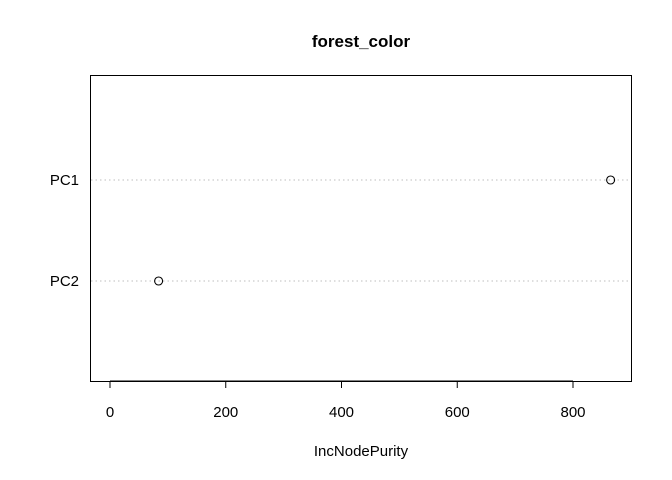 The image size is (672, 480). Describe the element at coordinates (611, 180) in the screenshot. I see `data-point-pc1` at that location.